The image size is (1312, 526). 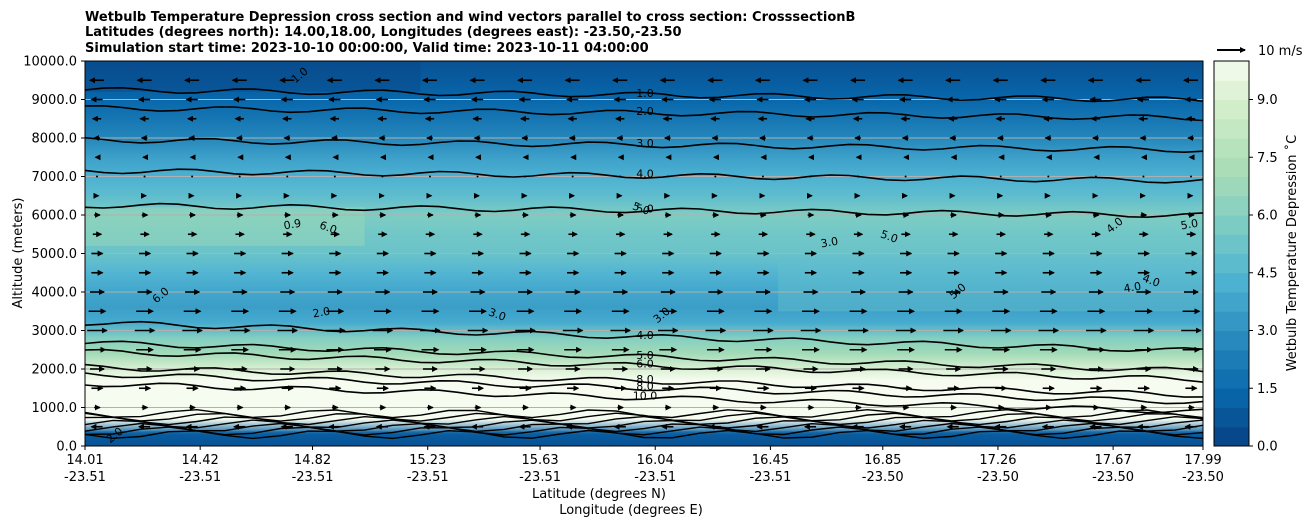 I want to click on x-tick-label-lat: 14.42, so click(x=200, y=460).